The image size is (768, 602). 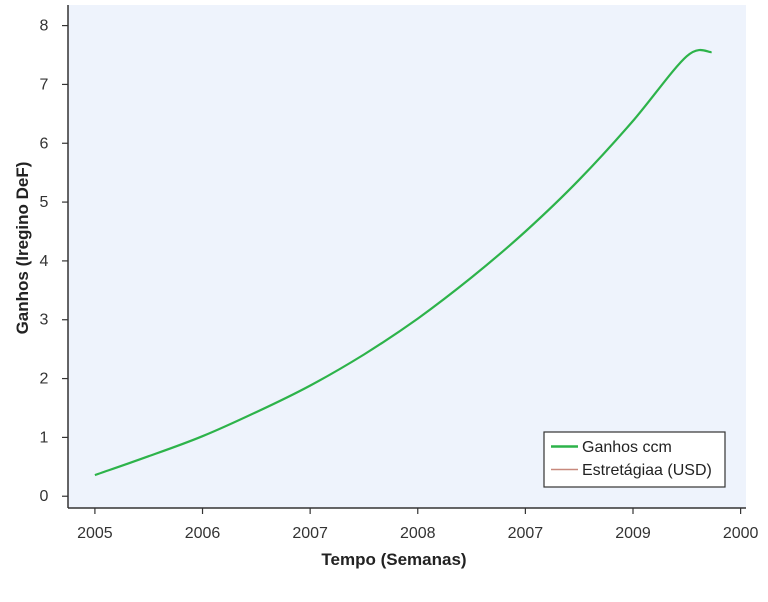 I want to click on x-tick-label: 2009, so click(x=633, y=533).